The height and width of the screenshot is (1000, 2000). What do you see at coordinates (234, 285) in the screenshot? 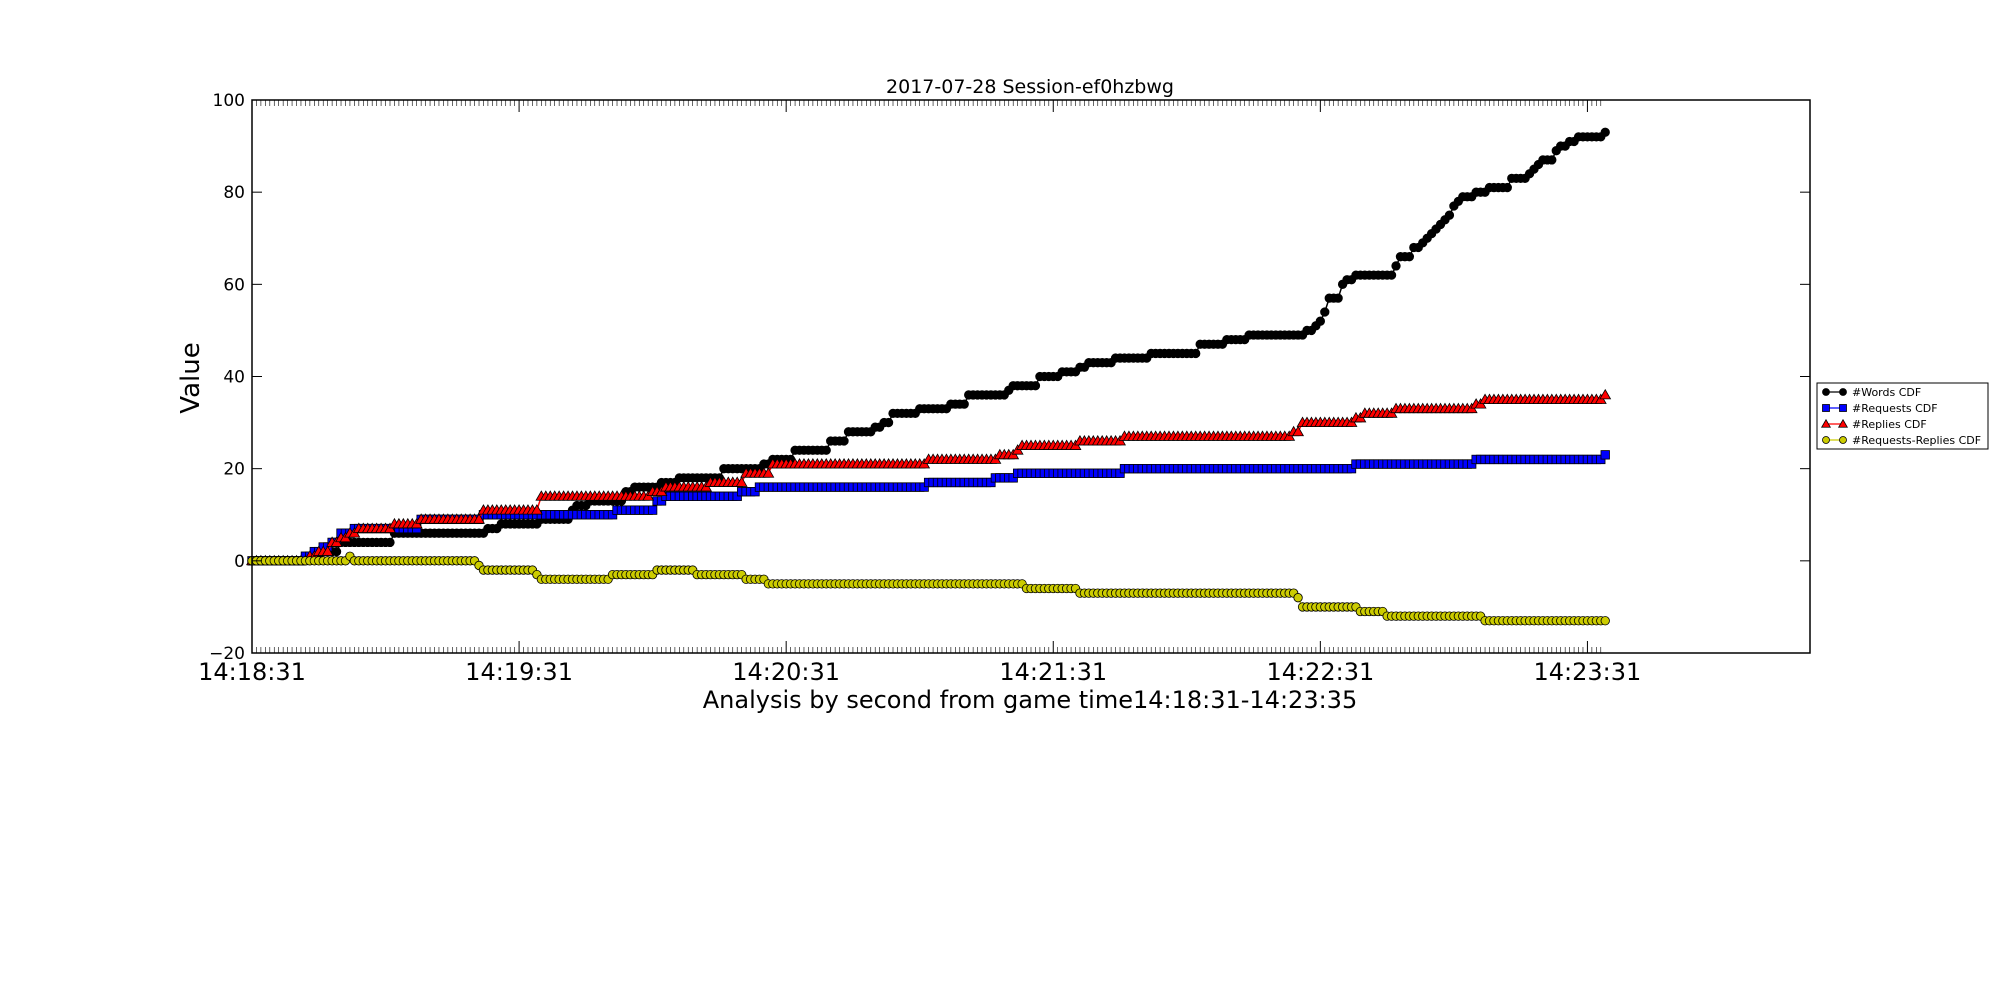
I see `y-tick-label: 60` at bounding box center [234, 285].